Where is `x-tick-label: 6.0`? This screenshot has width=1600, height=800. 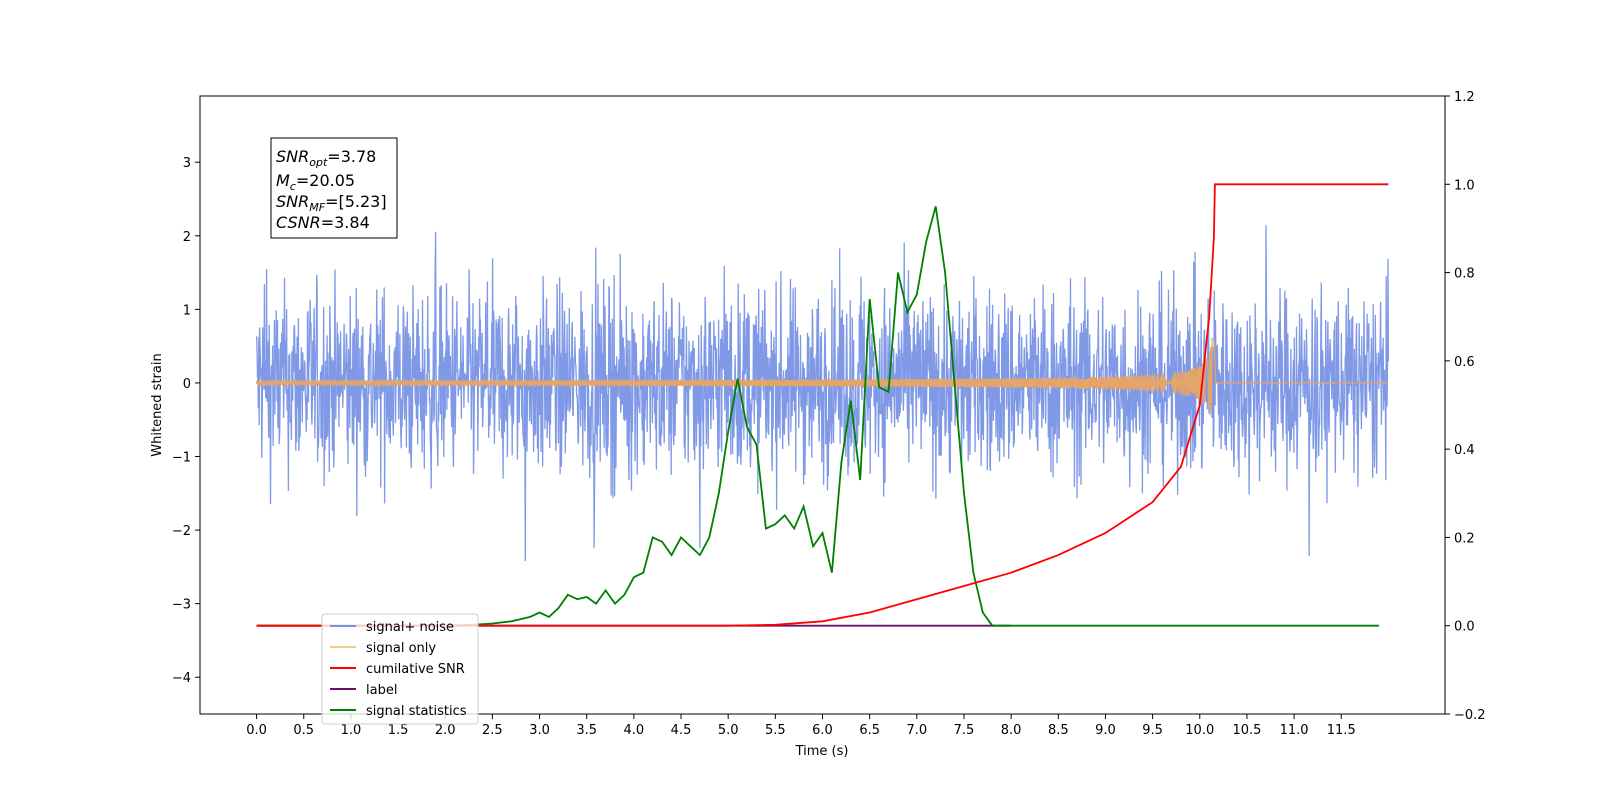 x-tick-label: 6.0 is located at coordinates (822, 730).